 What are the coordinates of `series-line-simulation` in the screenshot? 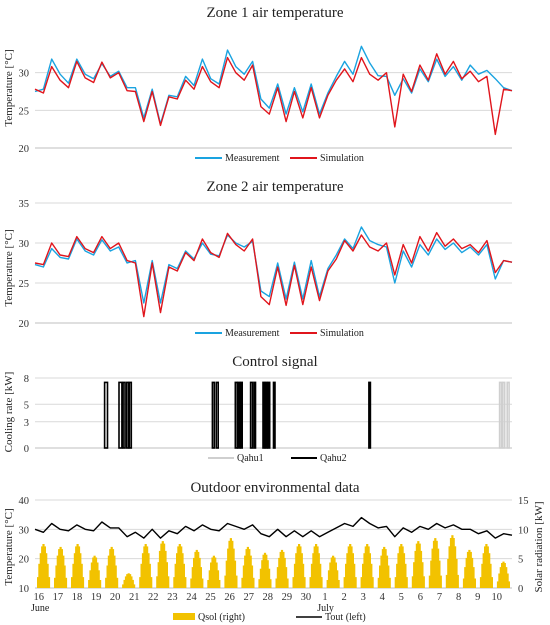 It's located at (273, 94).